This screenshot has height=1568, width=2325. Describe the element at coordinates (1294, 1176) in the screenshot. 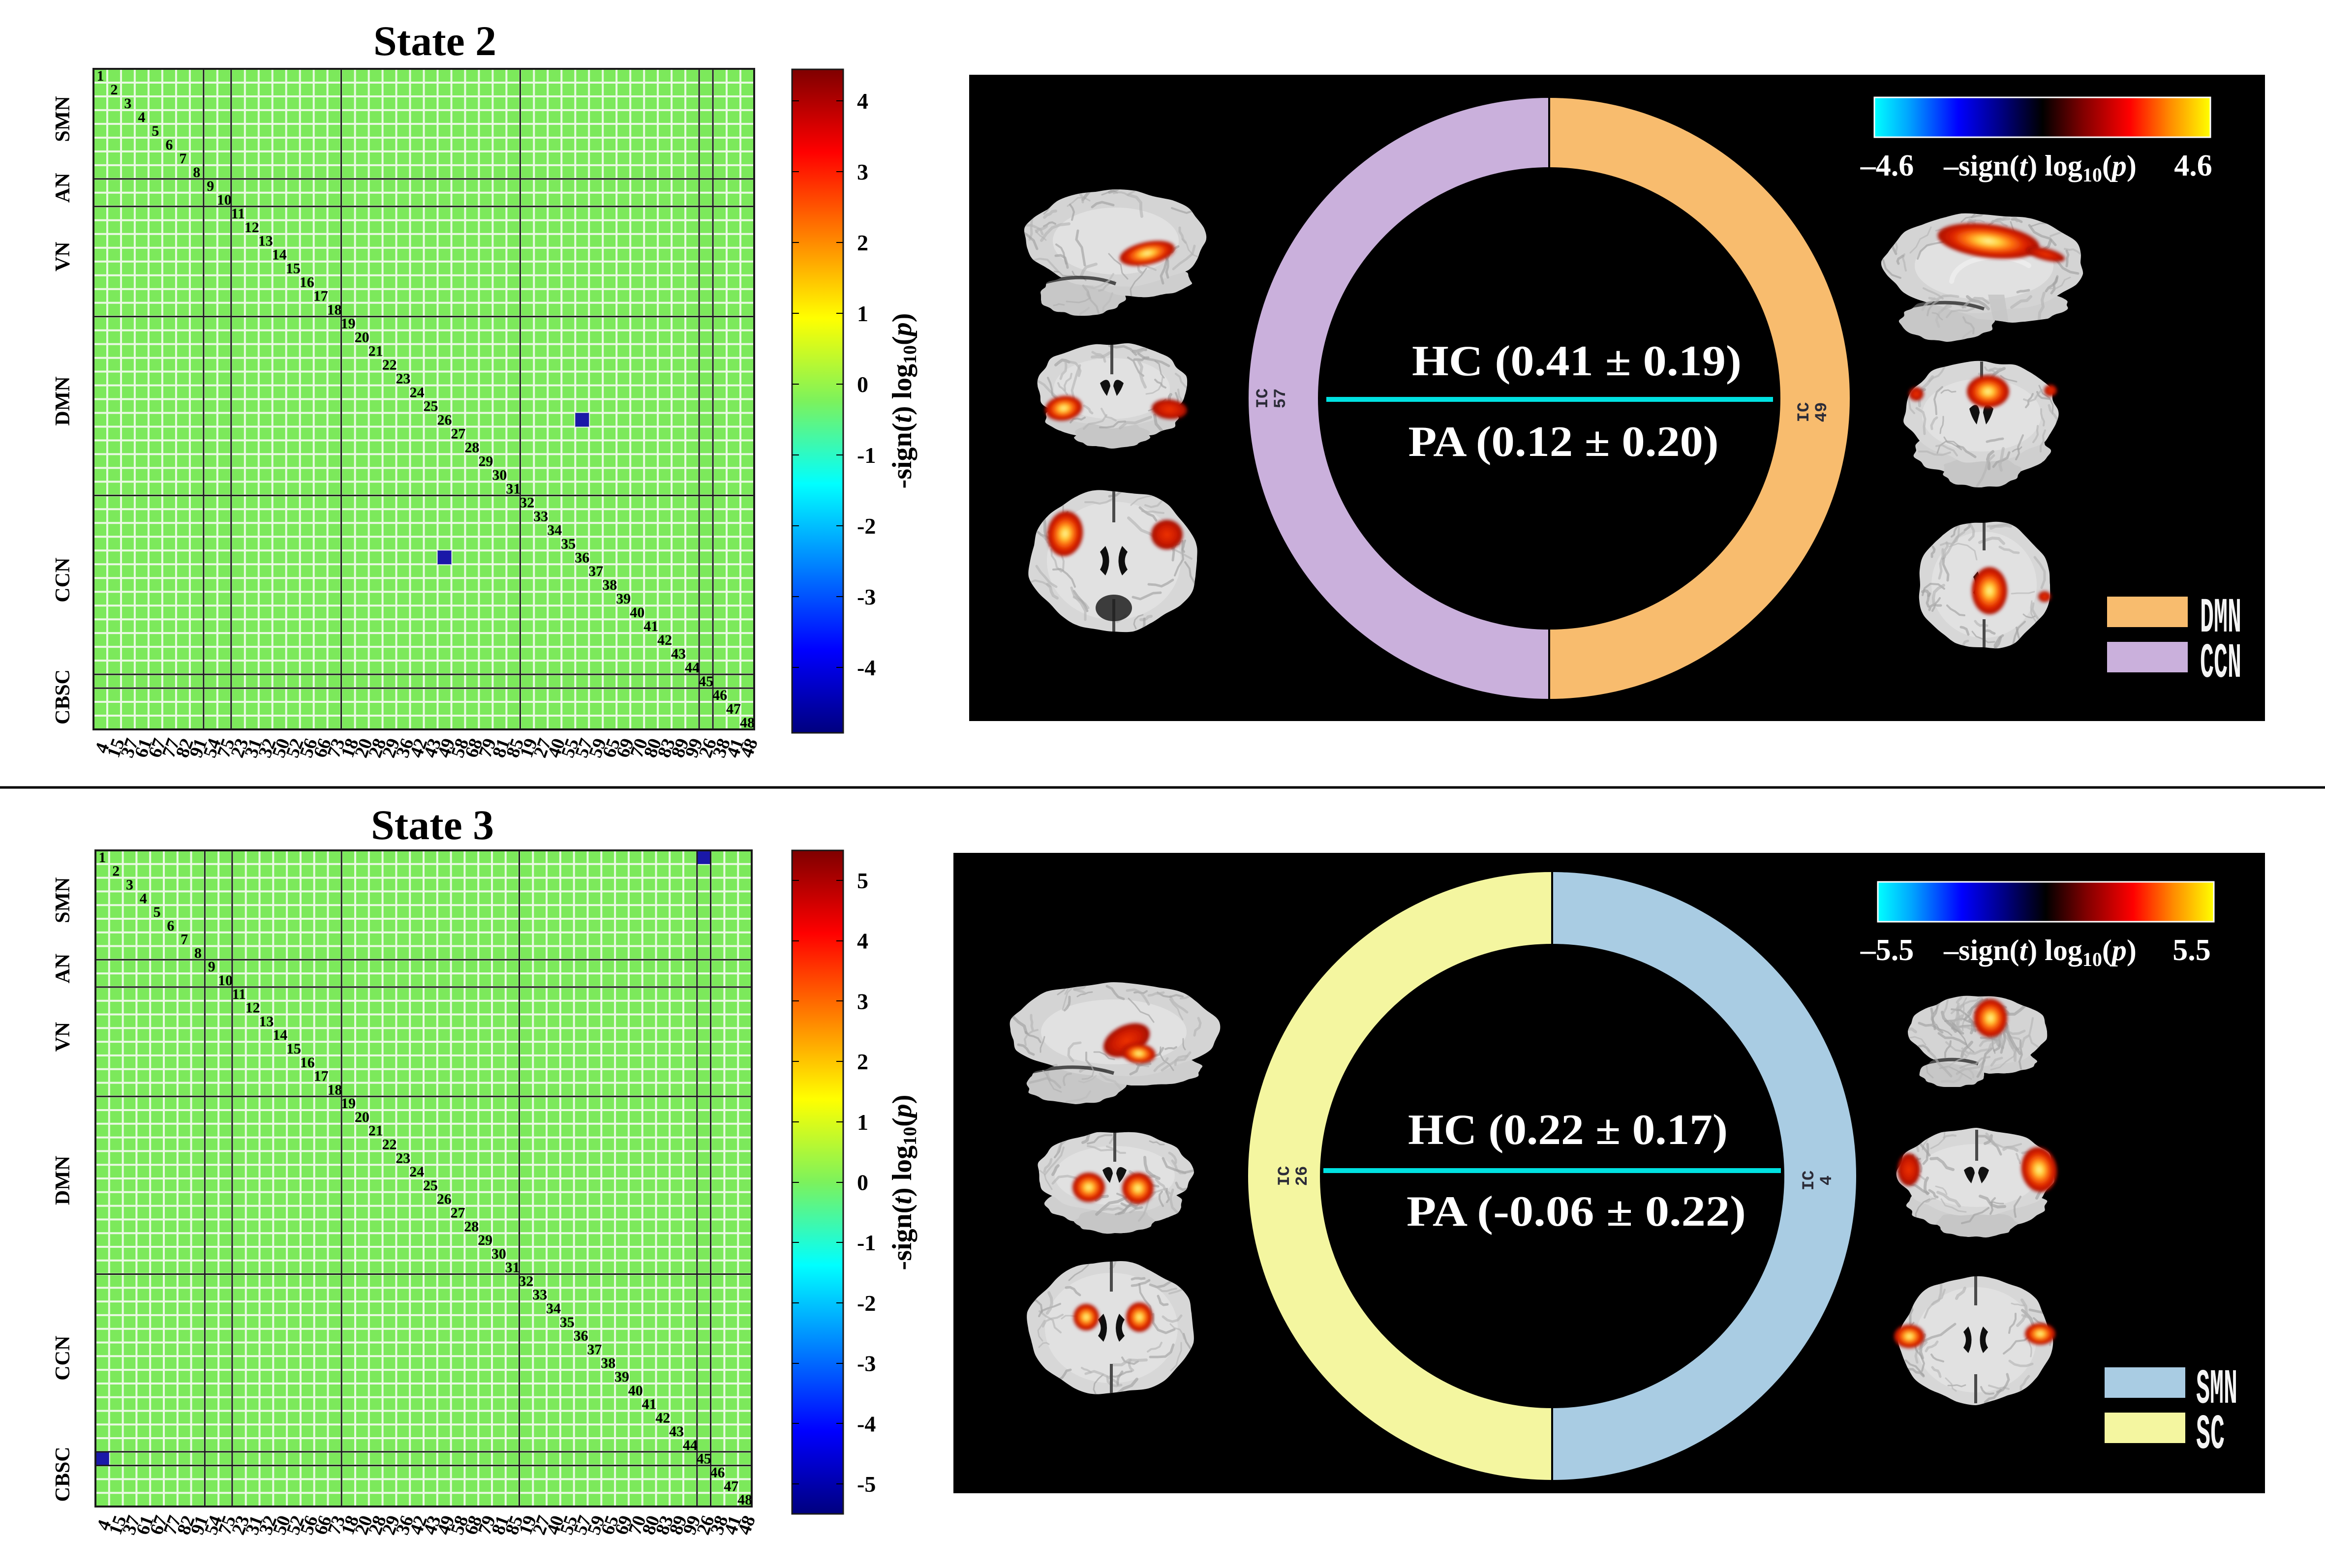

I see `svg-text: IC26` at that location.